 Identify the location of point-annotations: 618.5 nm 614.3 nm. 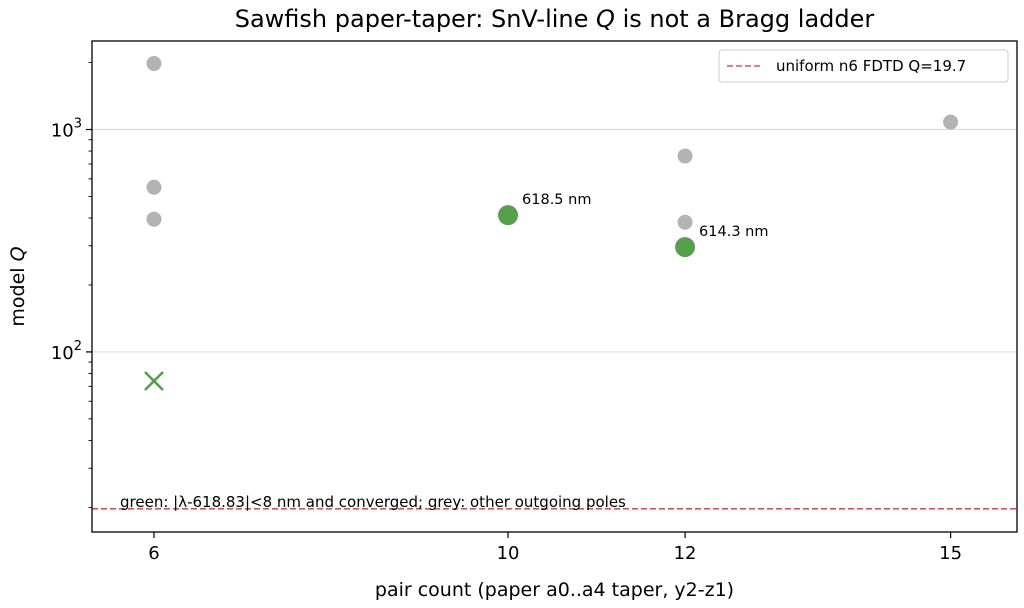
(645, 216).